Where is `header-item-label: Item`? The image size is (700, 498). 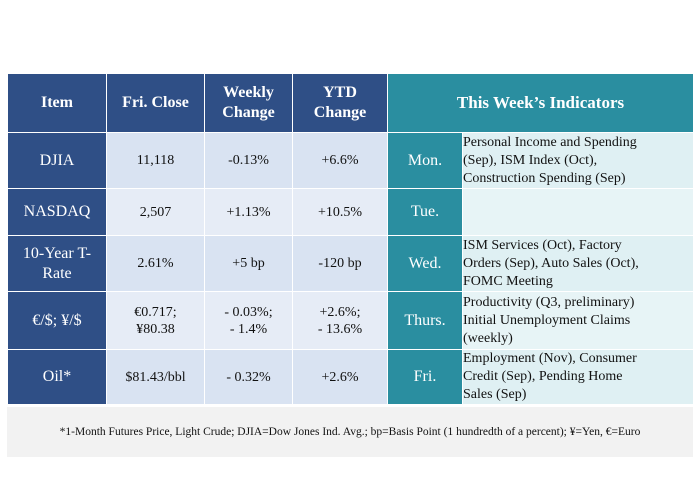 header-item-label: Item is located at coordinates (57, 102).